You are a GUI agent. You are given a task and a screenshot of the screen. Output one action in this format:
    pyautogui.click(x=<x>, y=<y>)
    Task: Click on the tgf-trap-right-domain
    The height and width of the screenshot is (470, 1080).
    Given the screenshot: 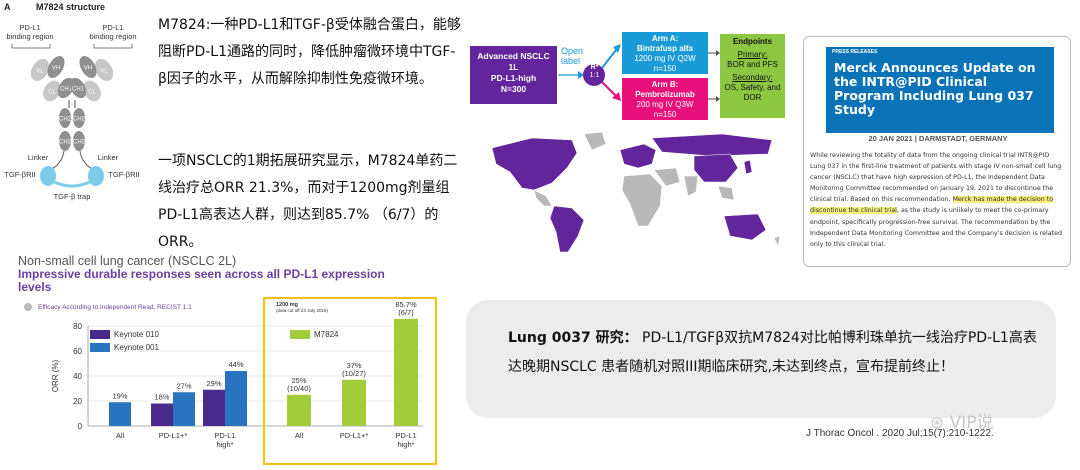 What is the action you would take?
    pyautogui.click(x=96, y=176)
    